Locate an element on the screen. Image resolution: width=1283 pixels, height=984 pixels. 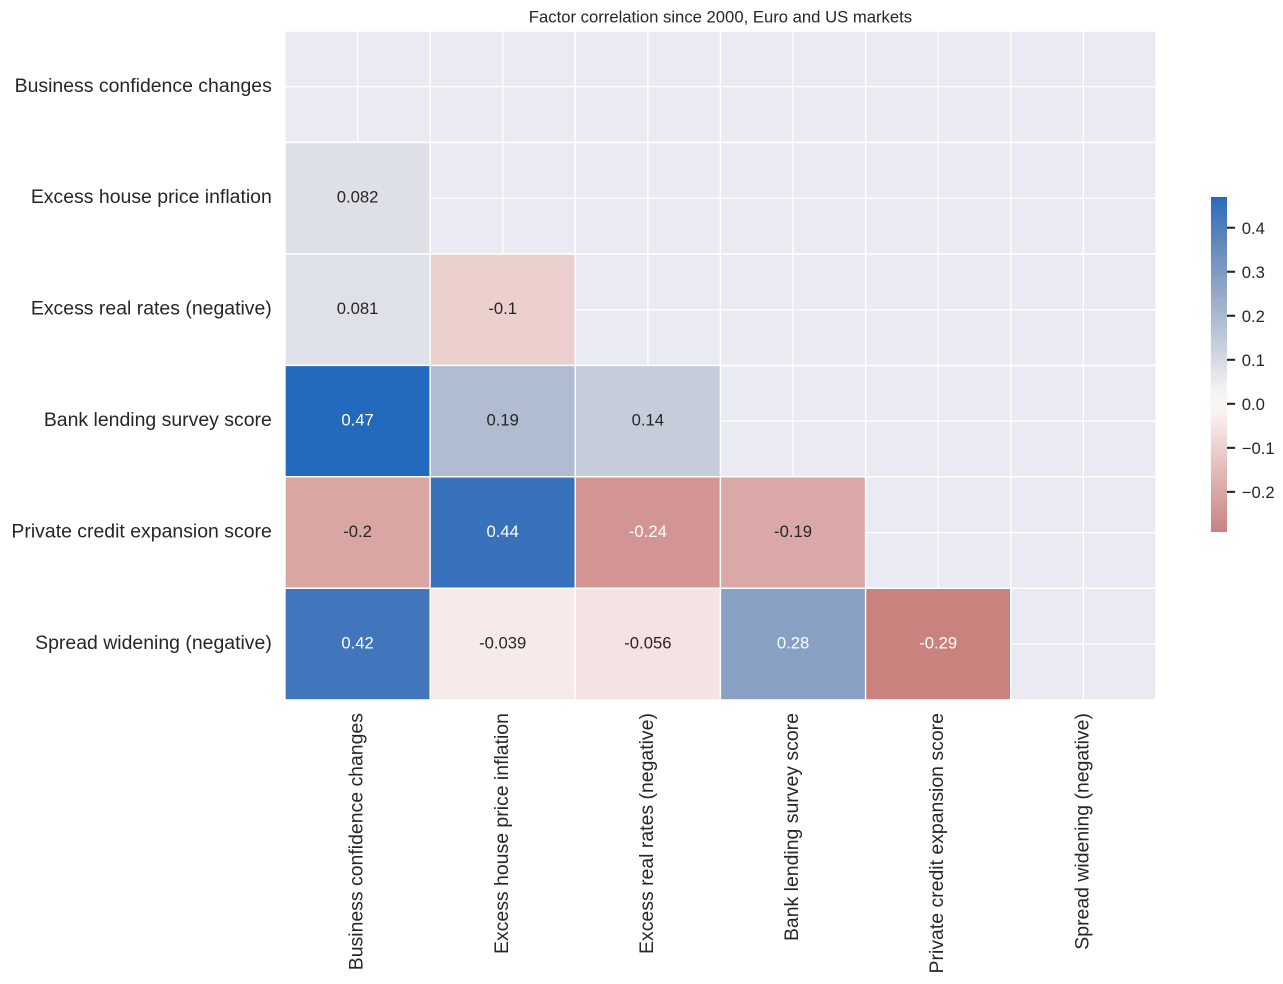
svg-text: −0.1 is located at coordinates (1258, 448).